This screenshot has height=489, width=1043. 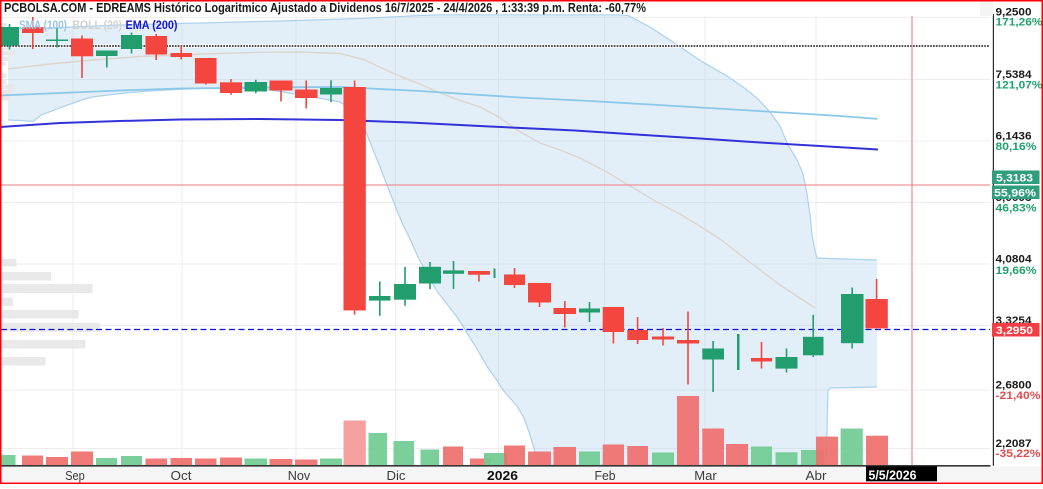 I want to click on svg-text: BOLL (20), so click(x=98, y=26).